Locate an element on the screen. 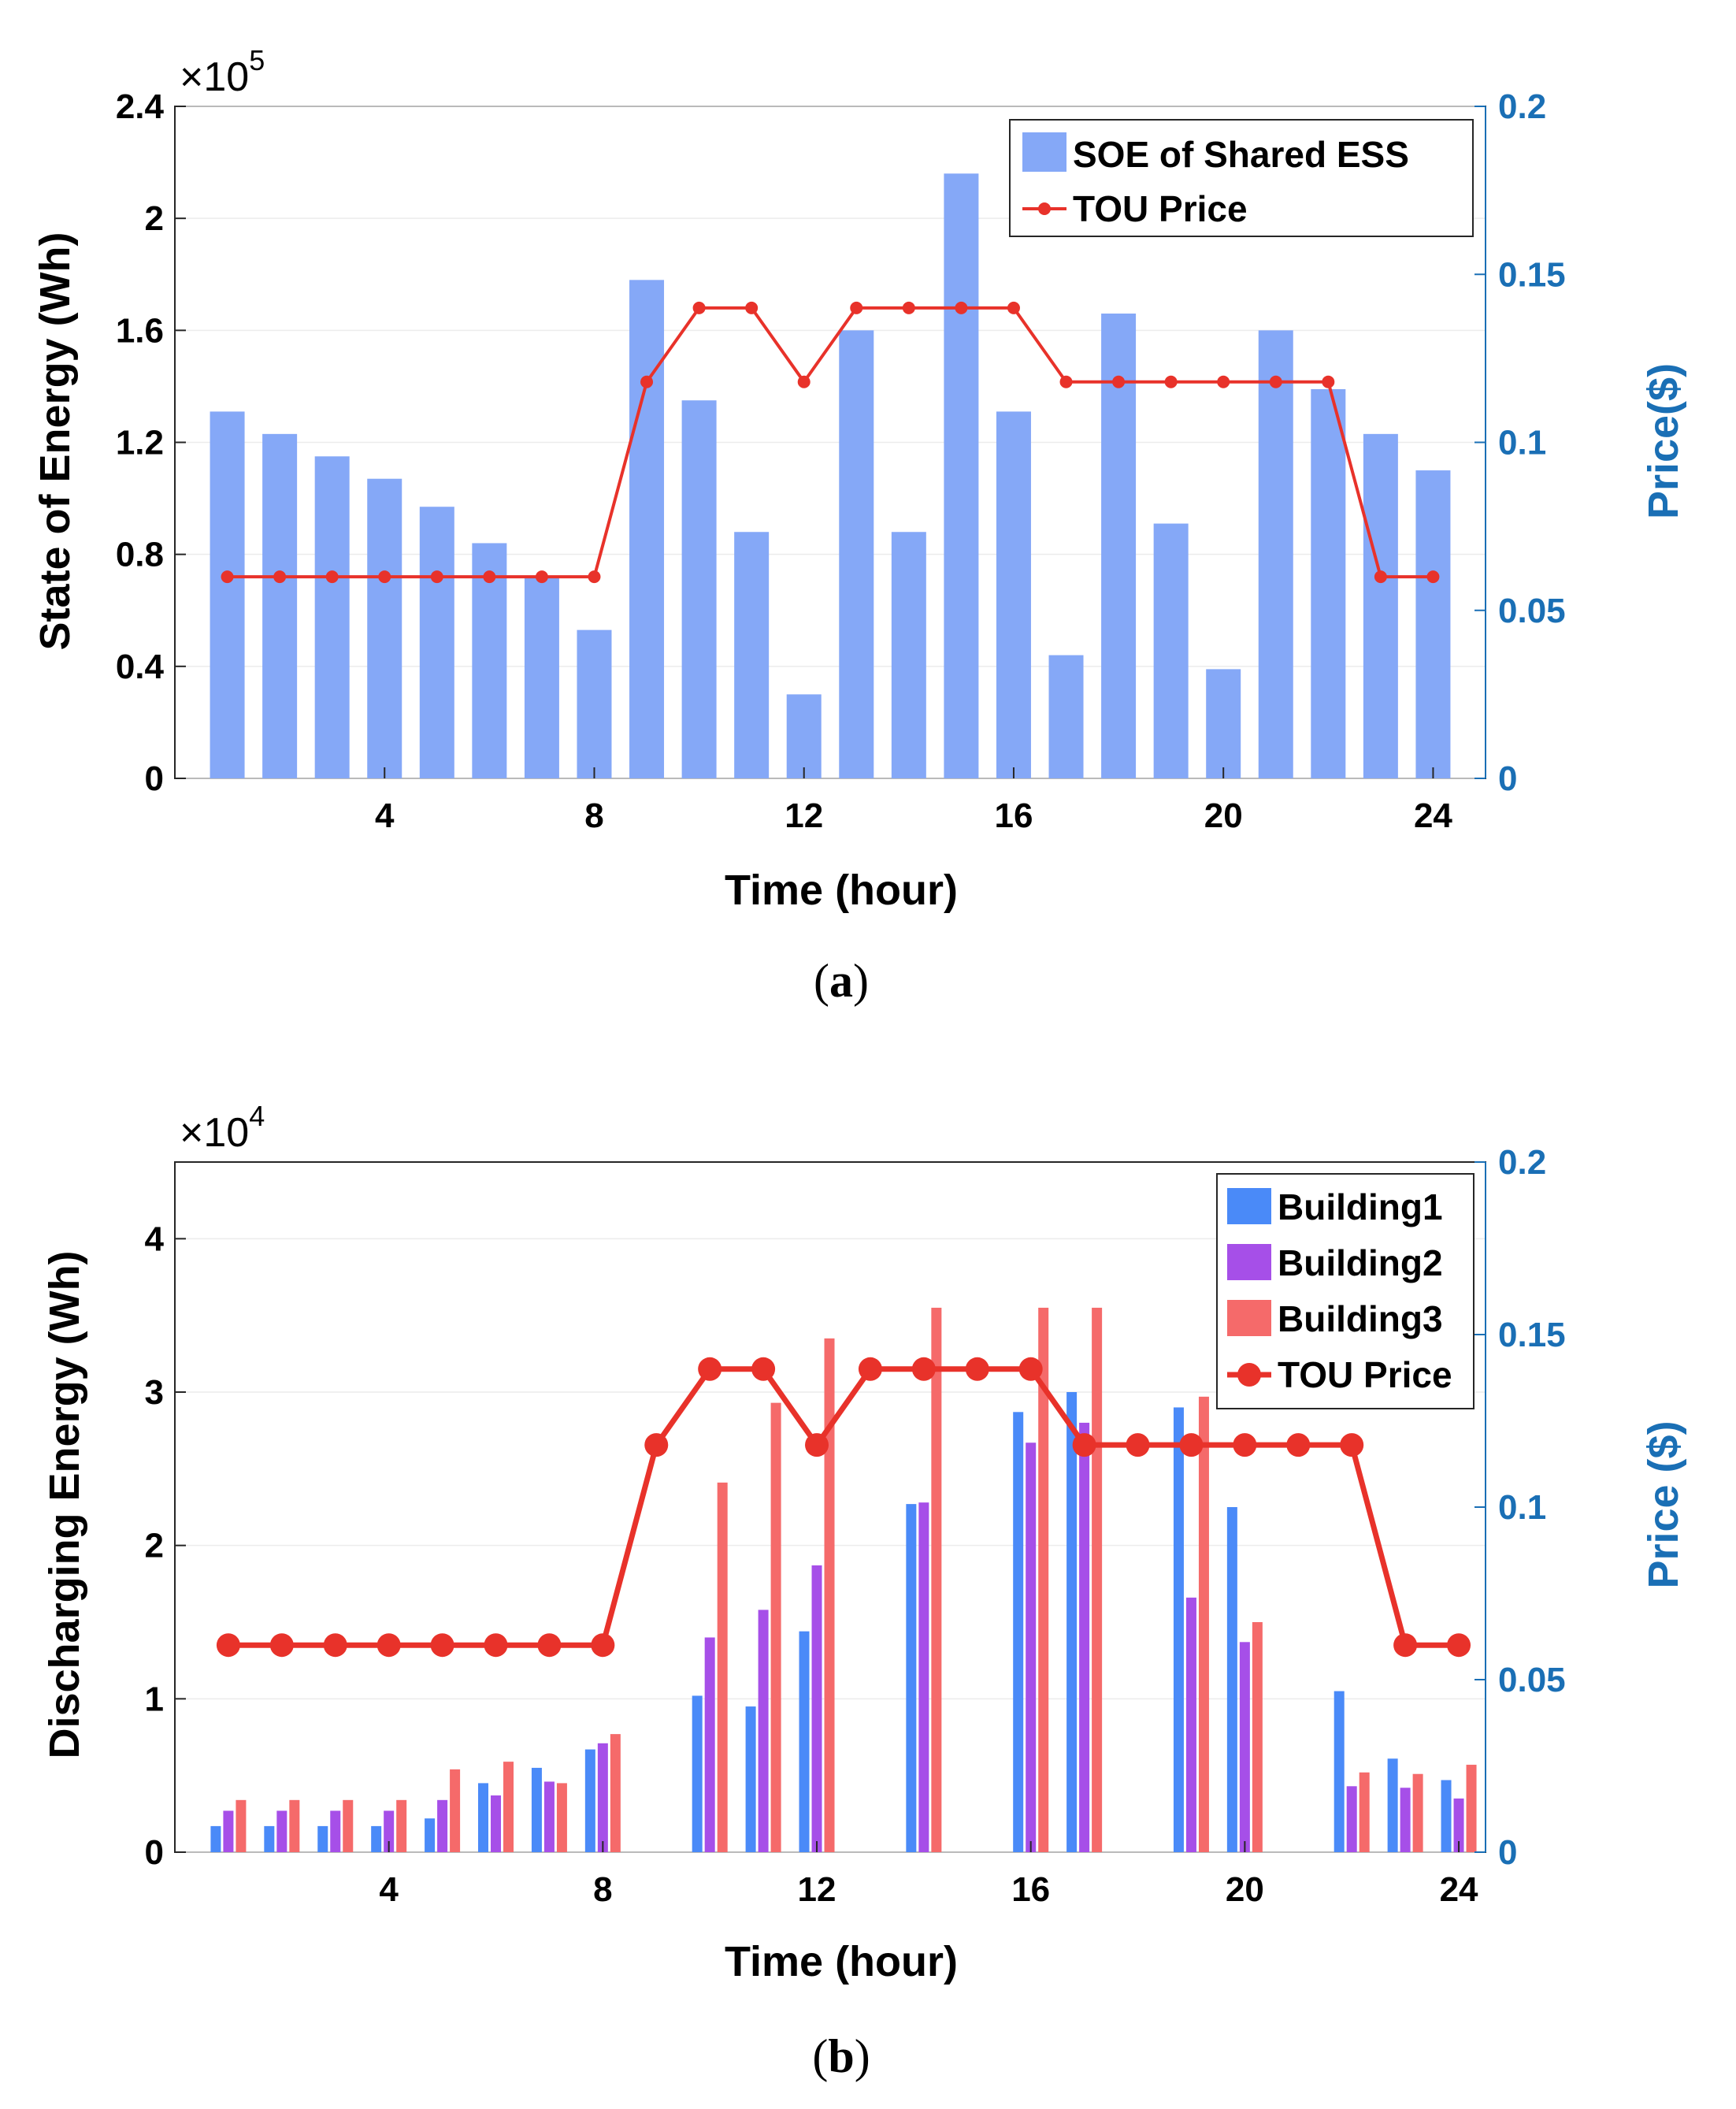 This screenshot has height=2109, width=1736. legend-swatch-building1 is located at coordinates (1249, 1206).